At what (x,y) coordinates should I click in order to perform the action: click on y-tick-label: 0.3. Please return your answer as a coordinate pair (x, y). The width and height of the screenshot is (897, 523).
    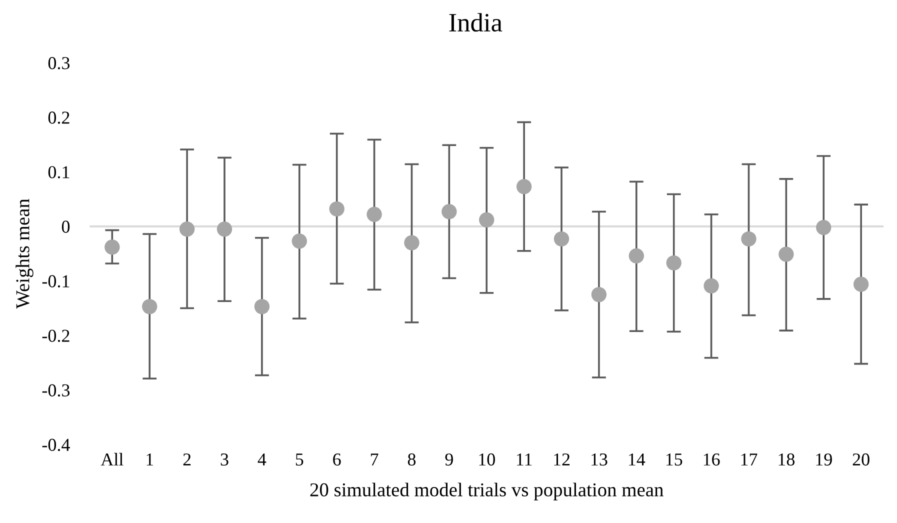
    Looking at the image, I should click on (59, 63).